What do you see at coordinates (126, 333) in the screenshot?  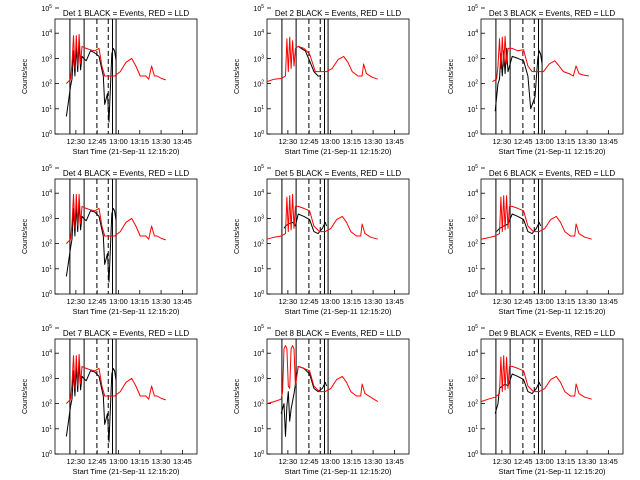 I see `panel-title: Det 7 BLACK = Events, RED = LLD` at bounding box center [126, 333].